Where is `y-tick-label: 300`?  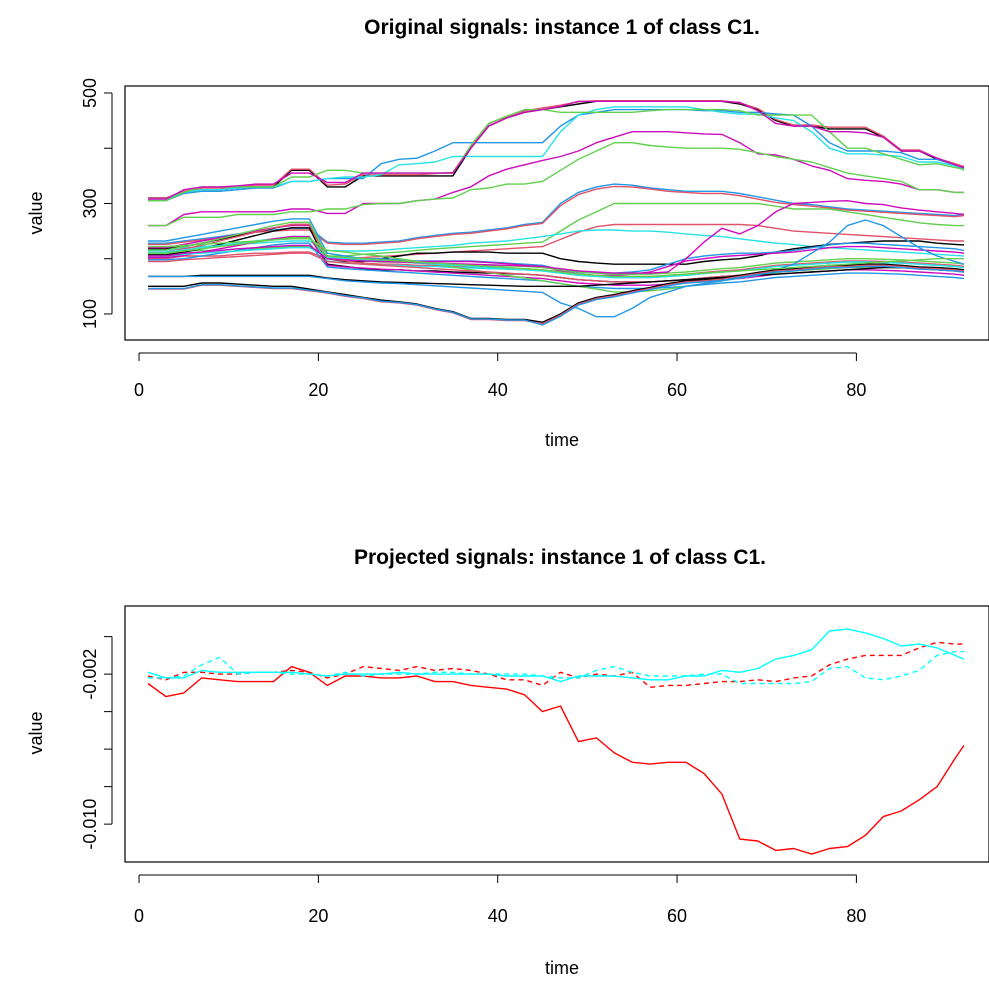
y-tick-label: 300 is located at coordinates (90, 203).